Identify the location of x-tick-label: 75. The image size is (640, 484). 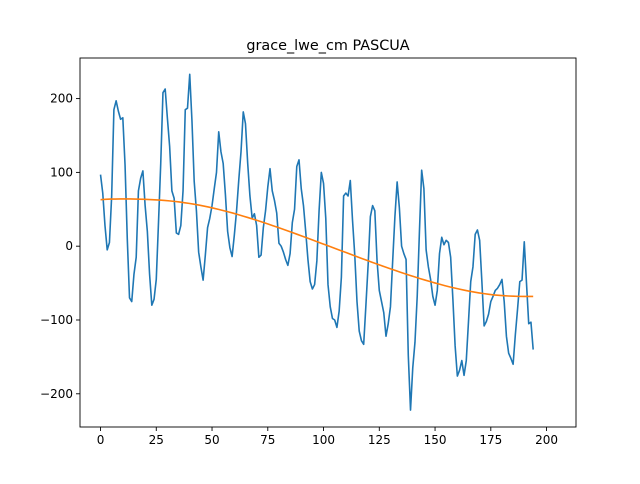
(267, 440).